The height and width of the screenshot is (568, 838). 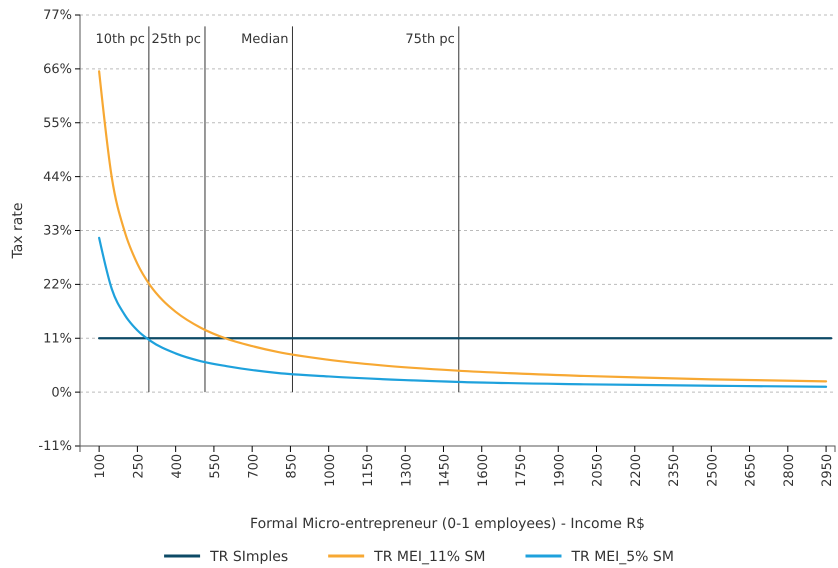 I want to click on legend-label: TR MEI_5% SM, so click(x=622, y=557).